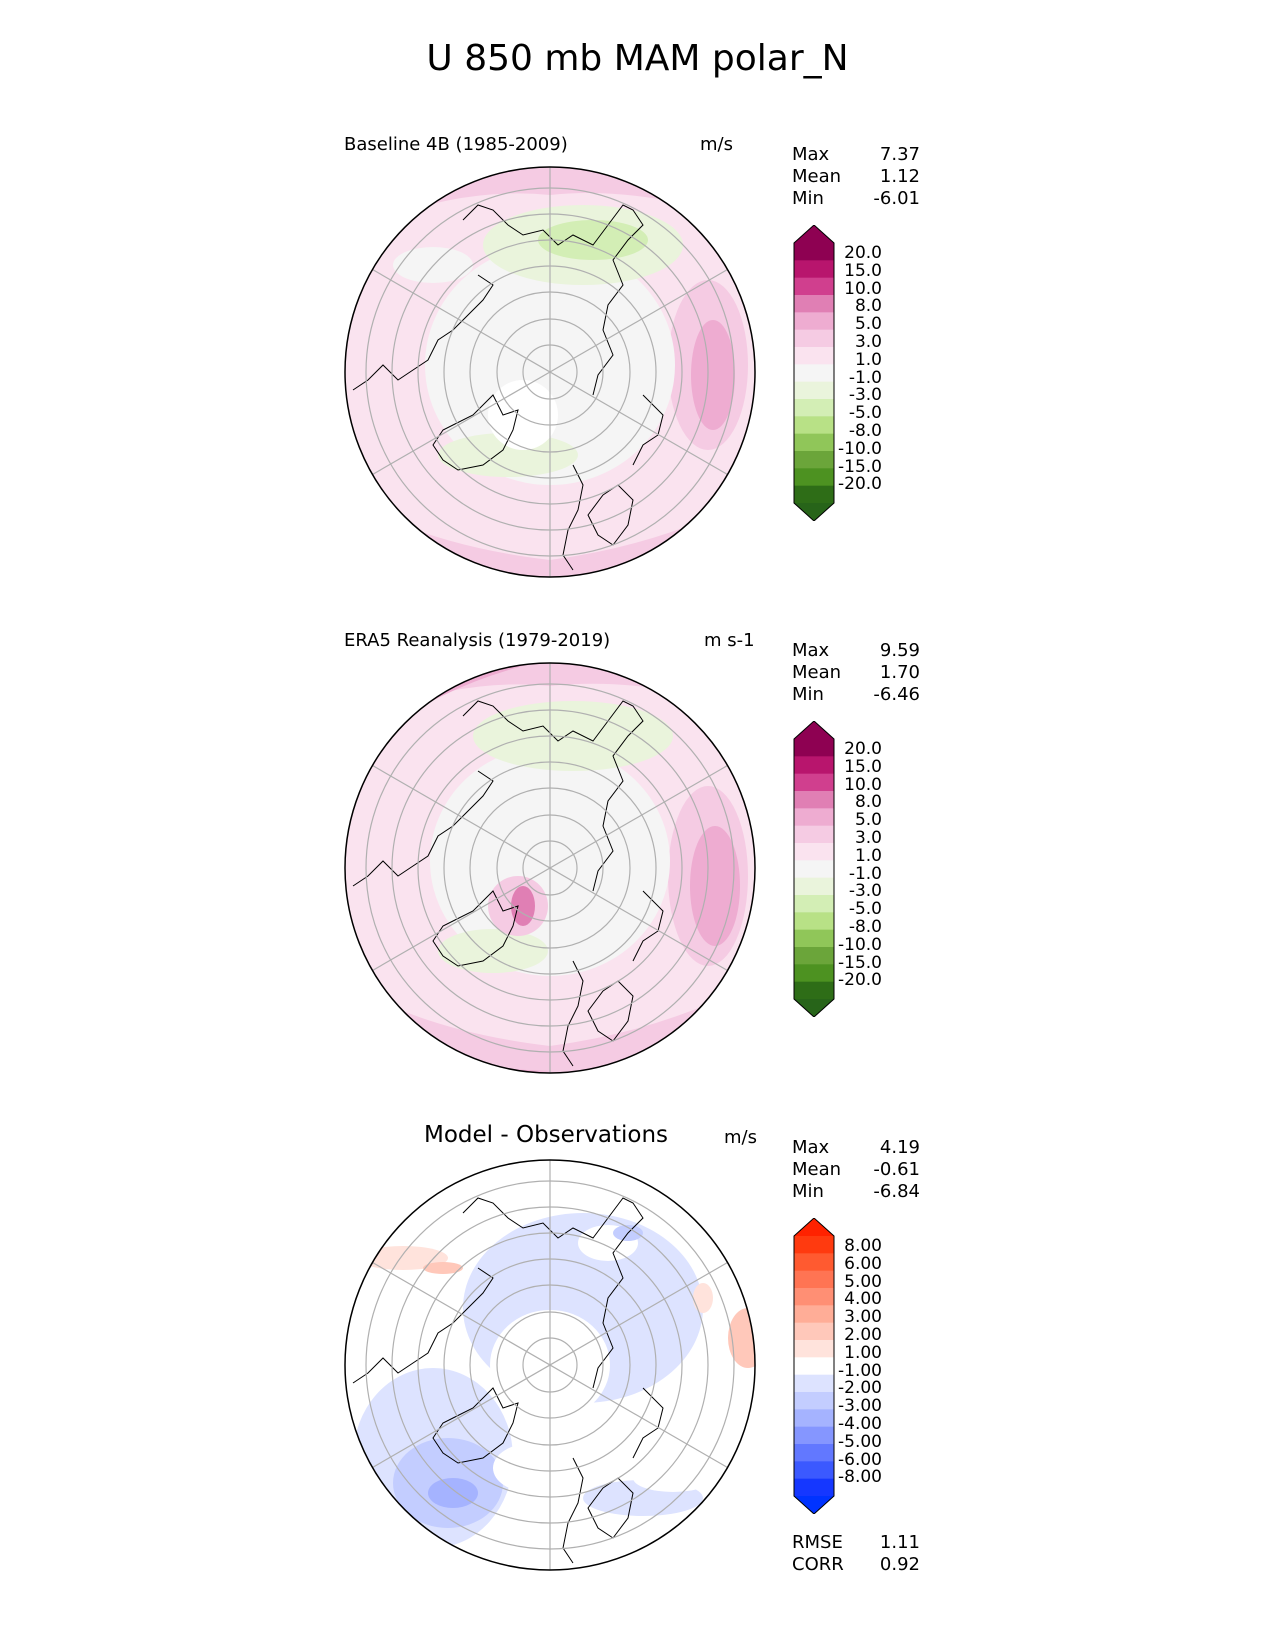 The height and width of the screenshot is (1650, 1275). I want to click on panel-3-extra-stats: RMSE 1.11 CORR 0.92, so click(856, 1554).